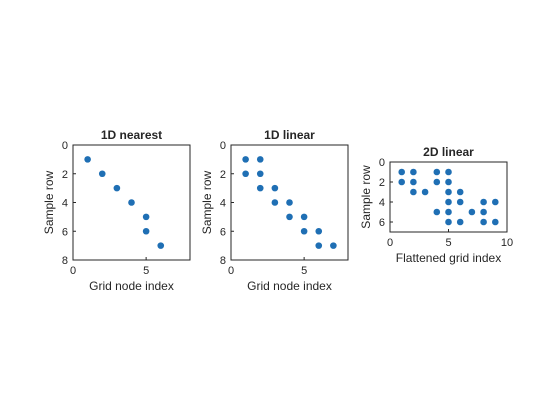 This screenshot has width=560, height=420. I want to click on x-tick-label: 10, so click(507, 243).